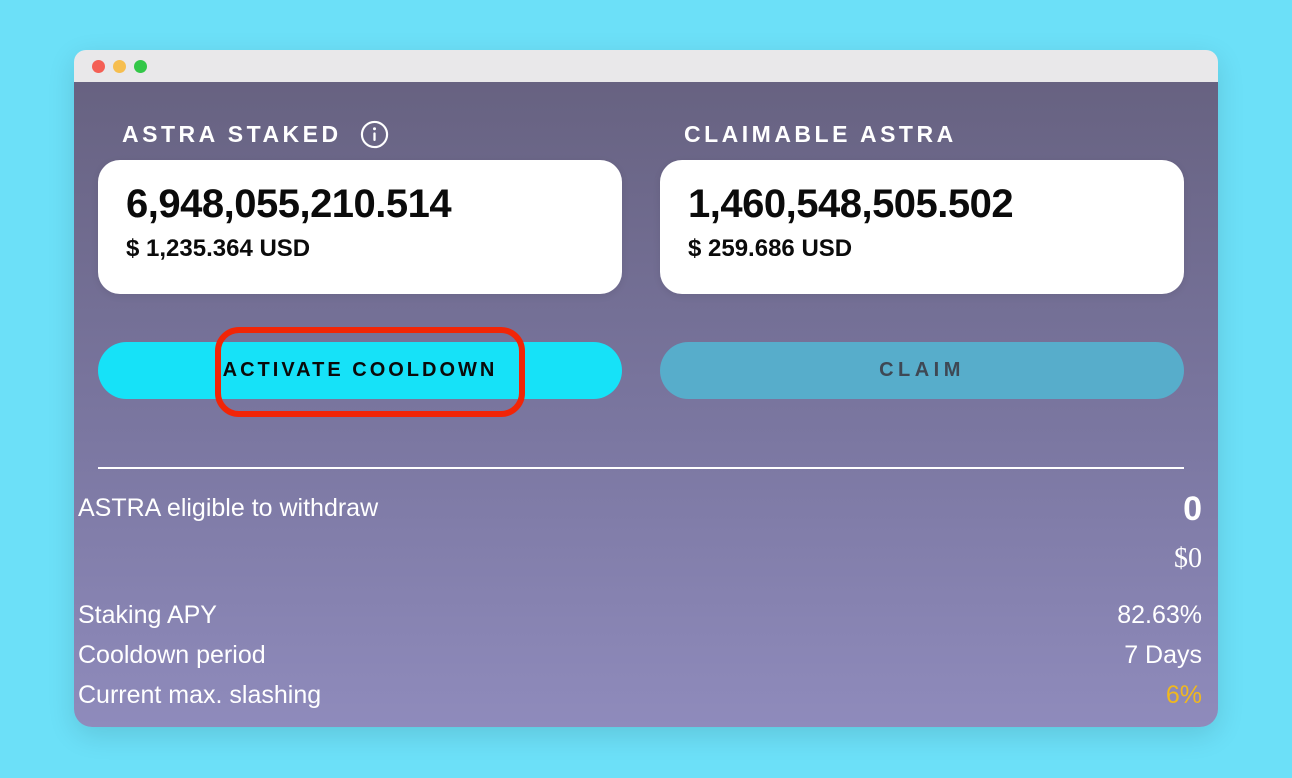 This screenshot has width=1292, height=778. Describe the element at coordinates (200, 695) in the screenshot. I see `stat-label: Current max. slashing` at that location.